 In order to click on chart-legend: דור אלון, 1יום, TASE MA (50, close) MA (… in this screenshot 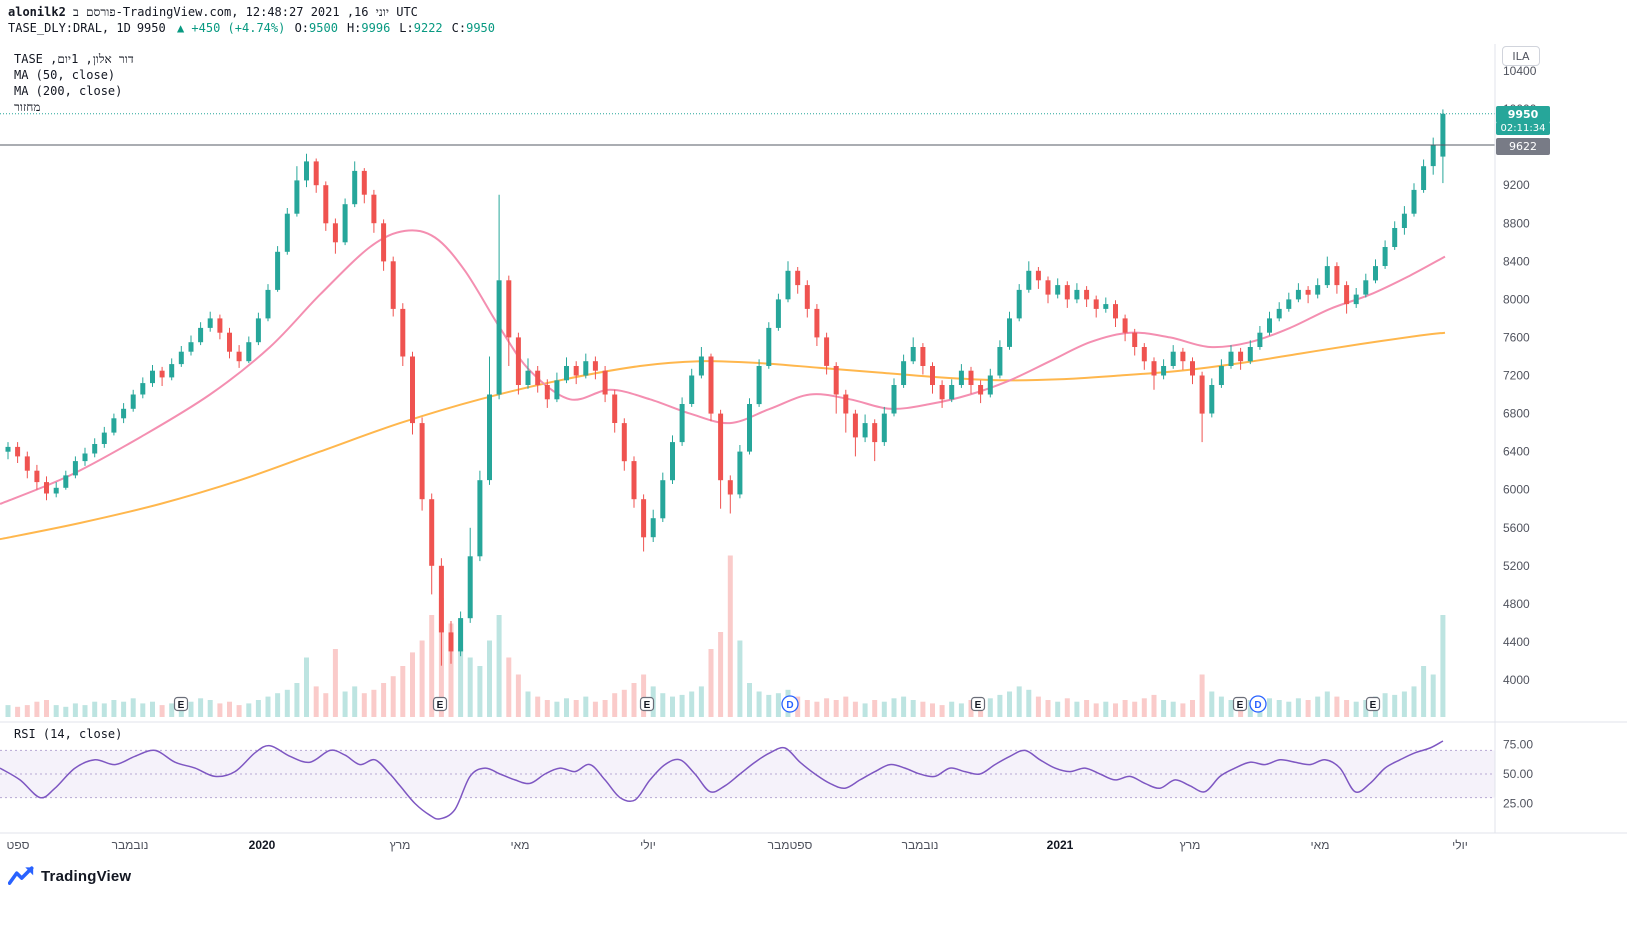, I will do `click(74, 83)`.